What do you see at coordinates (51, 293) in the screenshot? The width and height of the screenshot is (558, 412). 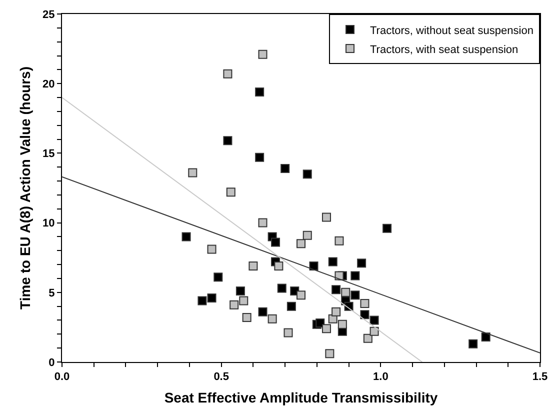 I see `y-tick-label: 5` at bounding box center [51, 293].